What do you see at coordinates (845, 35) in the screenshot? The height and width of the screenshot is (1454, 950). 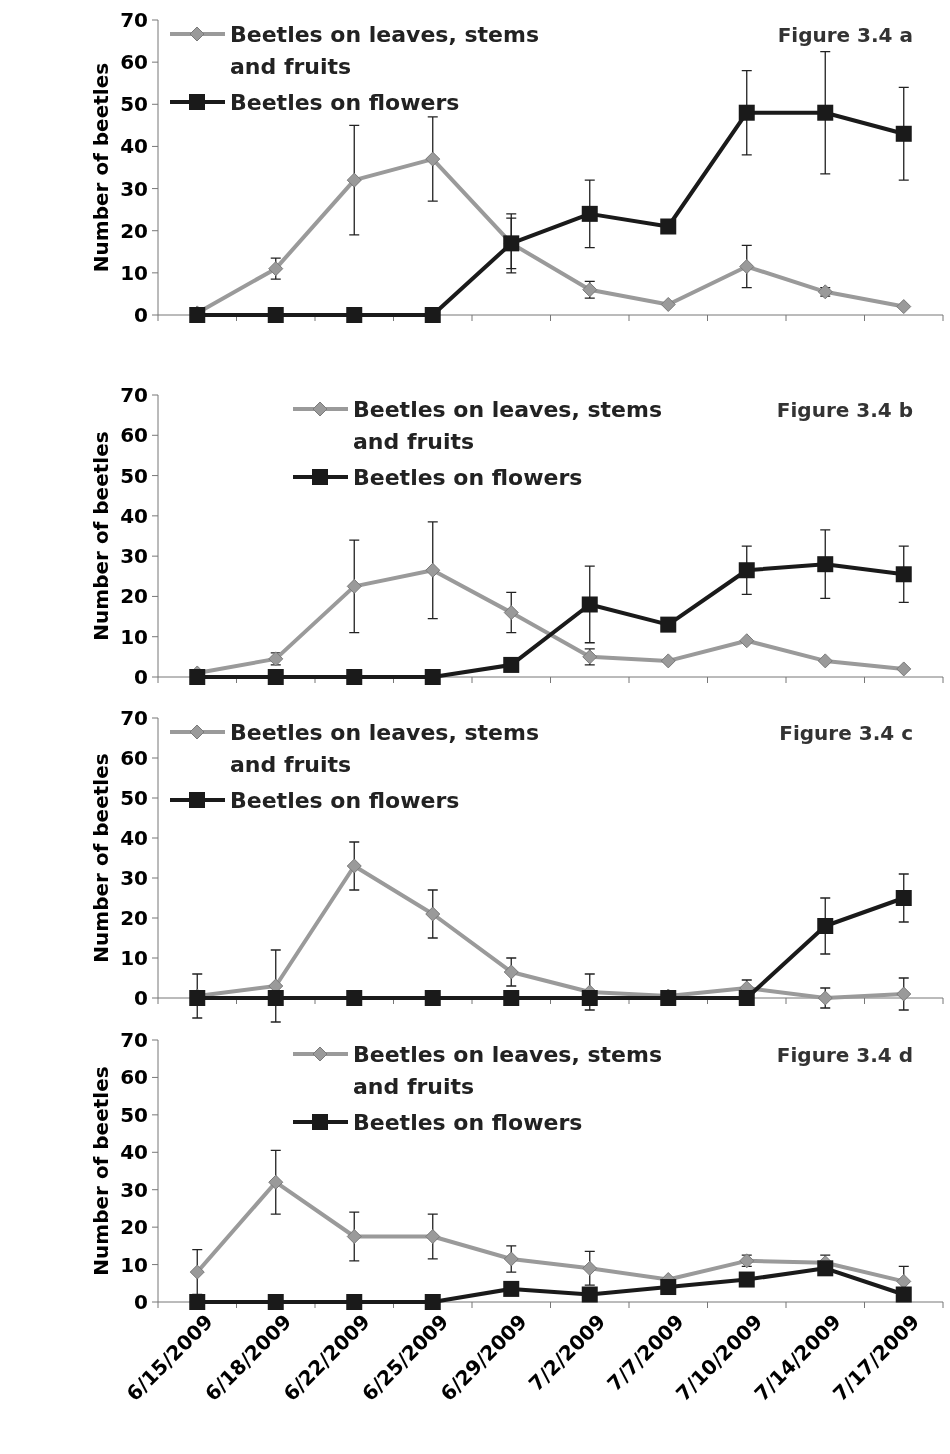 I see `chart-title: Figure 3.4 a` at bounding box center [845, 35].